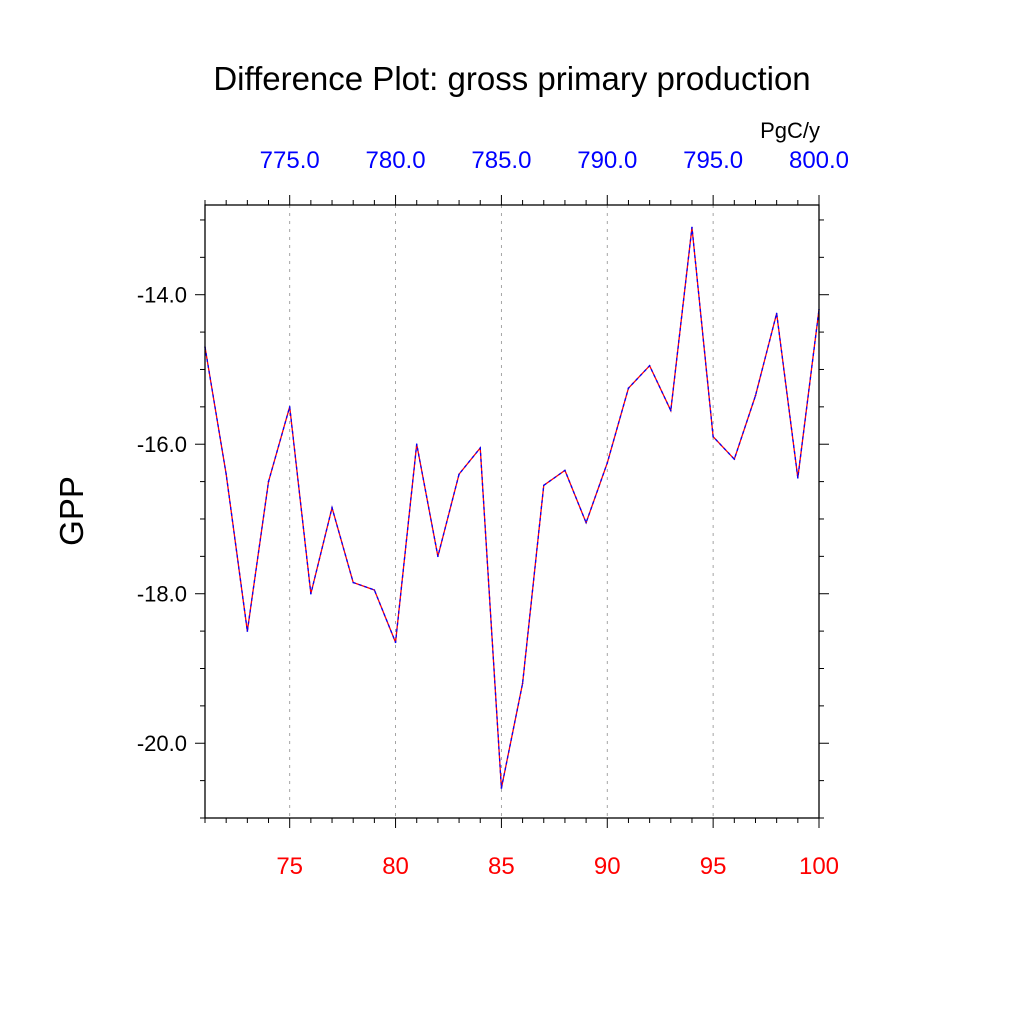 The height and width of the screenshot is (1024, 1024). What do you see at coordinates (162, 295) in the screenshot?
I see `y-tick-label: -14.0` at bounding box center [162, 295].